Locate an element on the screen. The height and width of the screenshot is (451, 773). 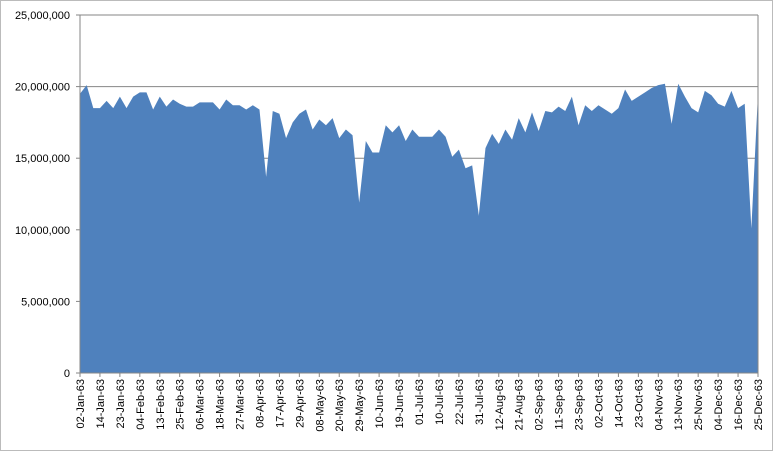
x-tick-label: 19-Jun-63 is located at coordinates (400, 404).